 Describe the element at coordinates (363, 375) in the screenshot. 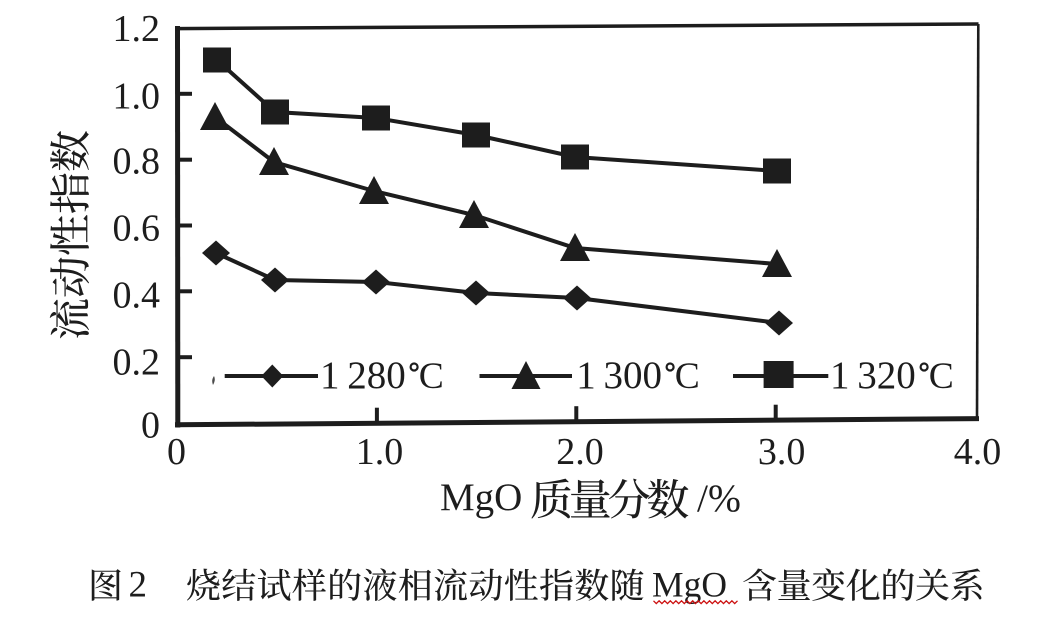

I see `svg-text: 1 280` at that location.